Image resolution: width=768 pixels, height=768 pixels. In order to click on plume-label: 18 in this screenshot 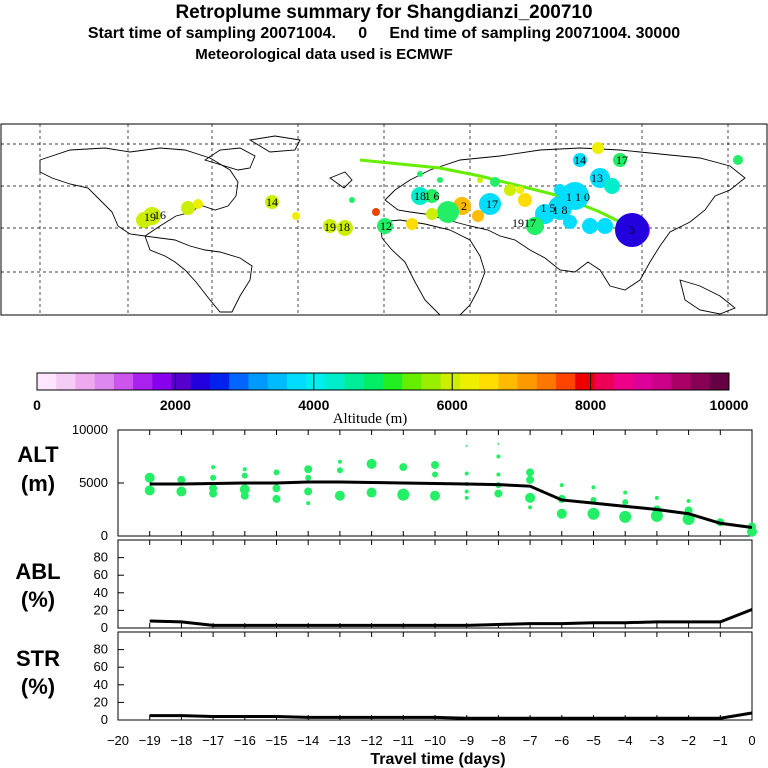, I will do `click(420, 196)`.